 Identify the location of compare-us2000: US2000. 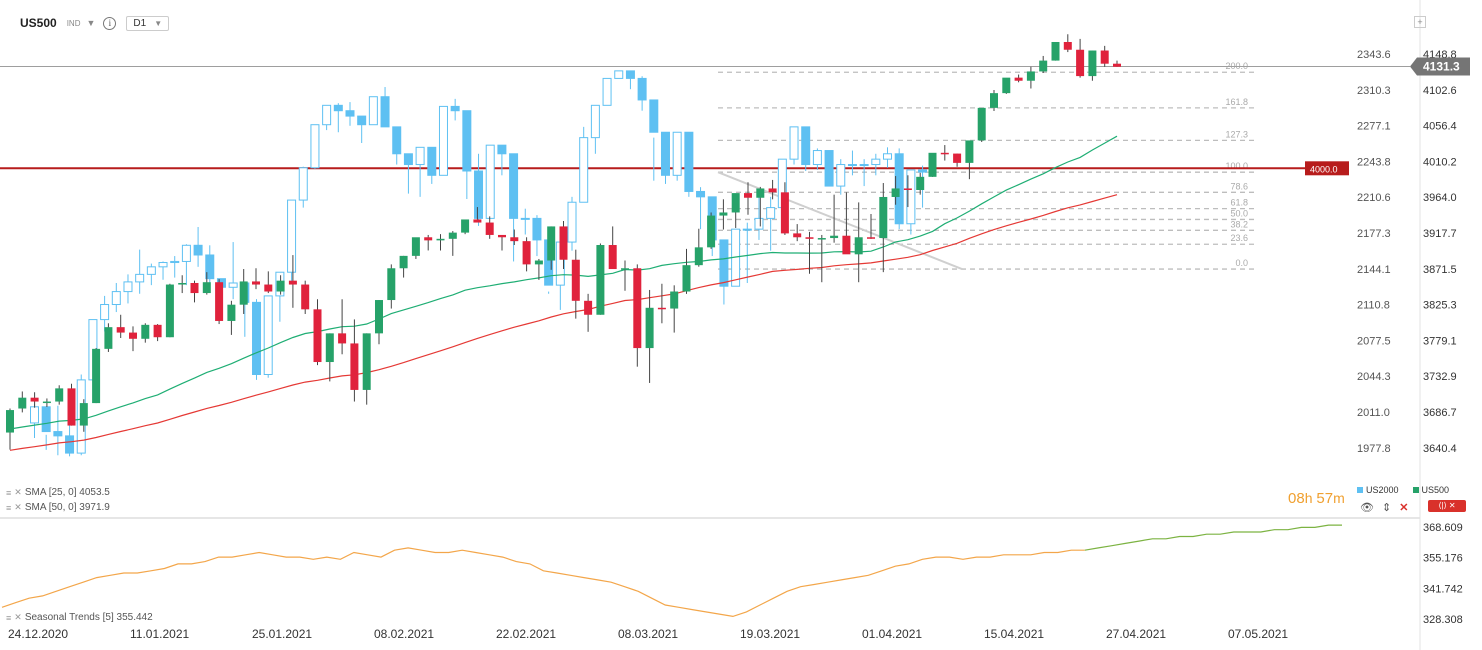
(1378, 490).